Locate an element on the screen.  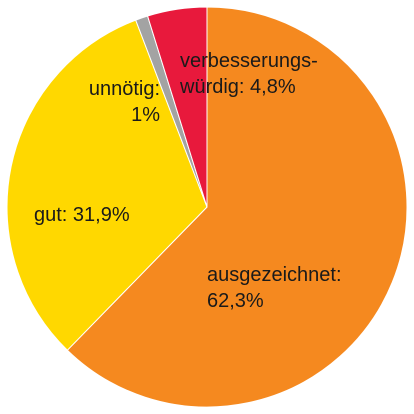
slice-label: gut: 31,9% is located at coordinates (82, 215).